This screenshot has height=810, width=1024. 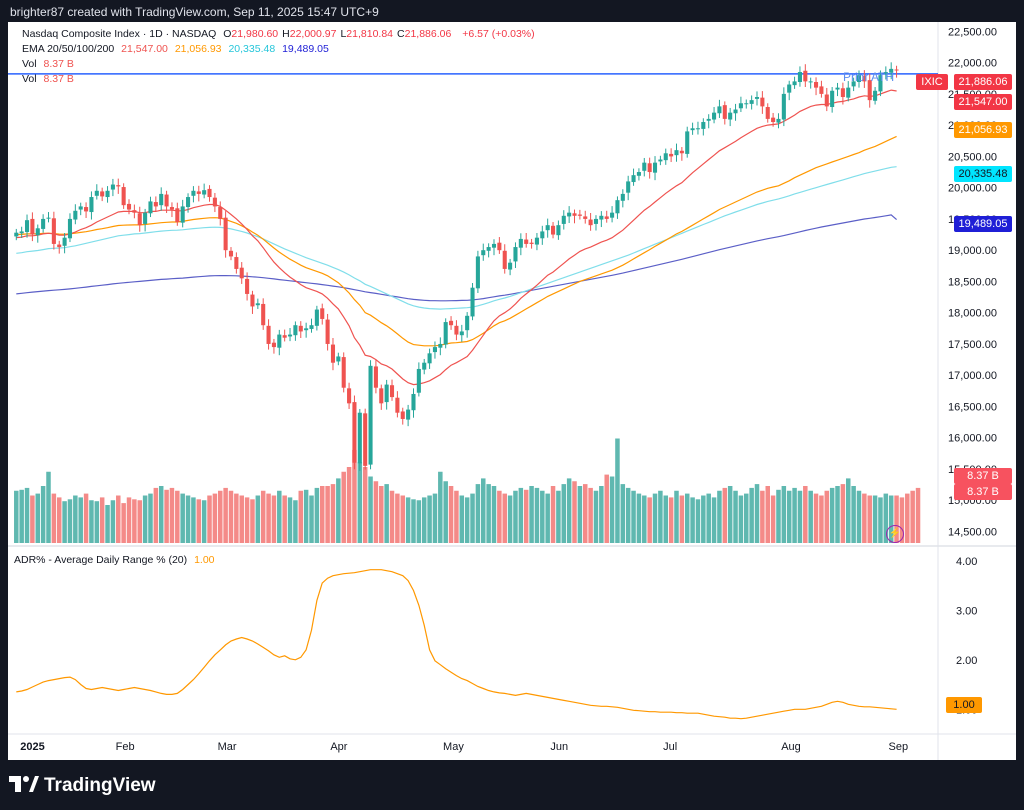 What do you see at coordinates (983, 224) in the screenshot?
I see `ema200-price-tag: 19,489.05` at bounding box center [983, 224].